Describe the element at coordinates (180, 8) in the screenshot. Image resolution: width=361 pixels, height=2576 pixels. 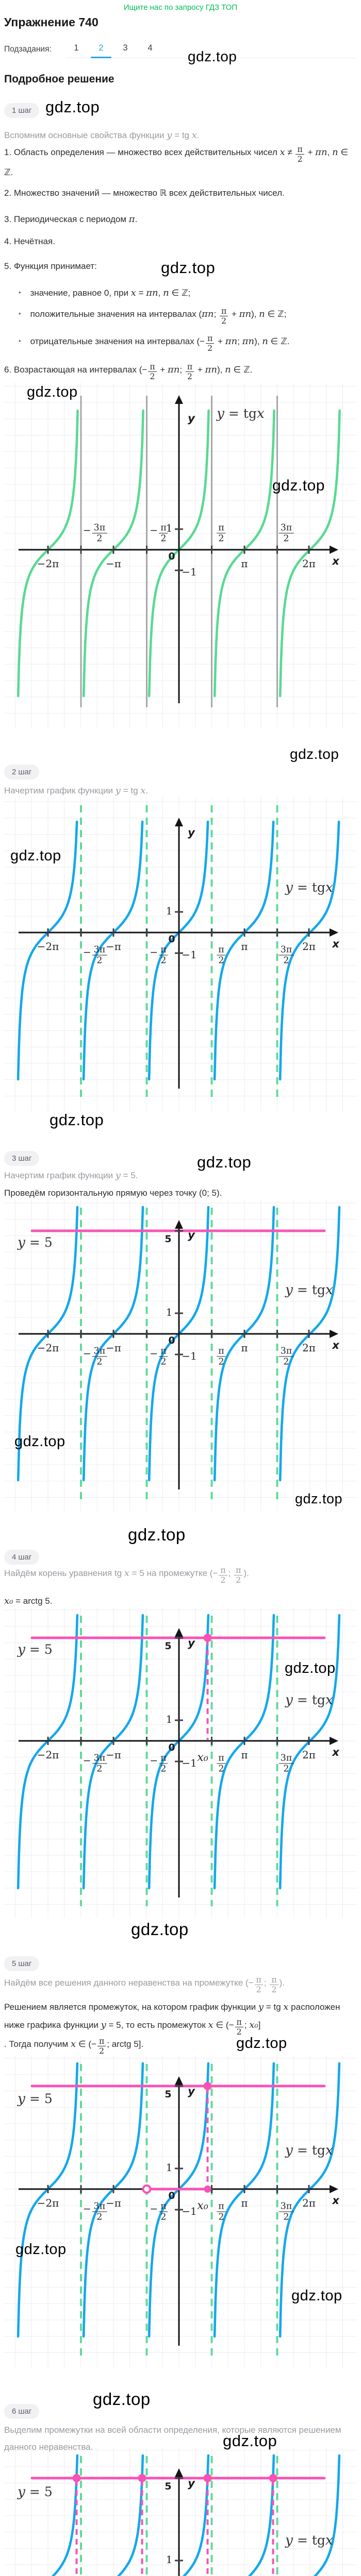
I see `promo-link: Ищите нас по запросу ГДЗ ТОП` at that location.